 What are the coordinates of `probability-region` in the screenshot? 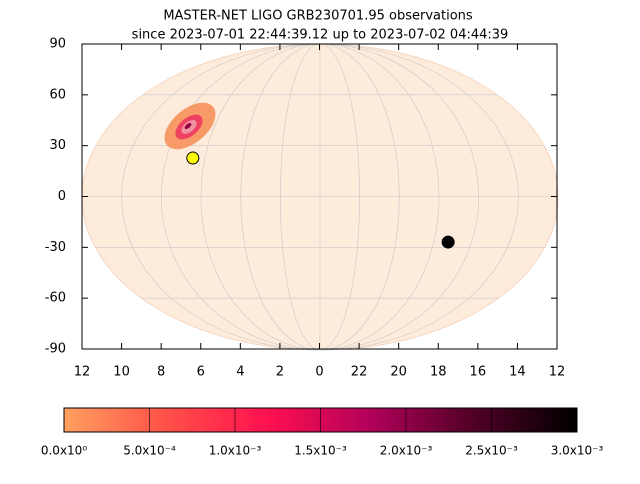 It's located at (190, 126).